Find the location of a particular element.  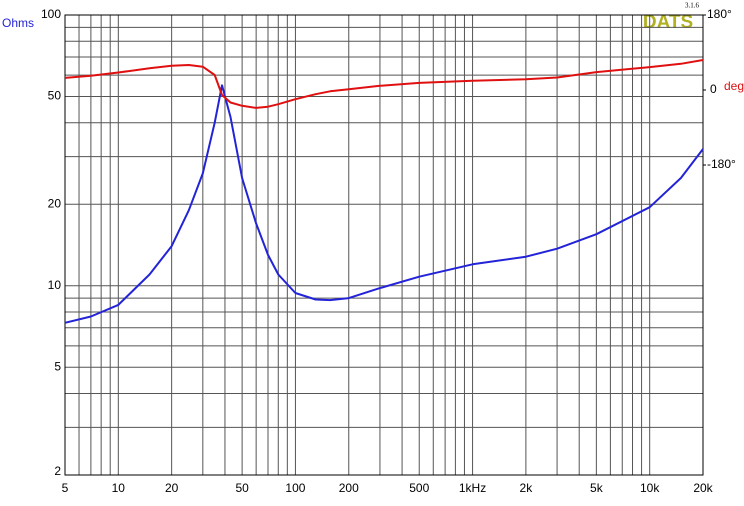

x-tick-label: 5k is located at coordinates (597, 488).